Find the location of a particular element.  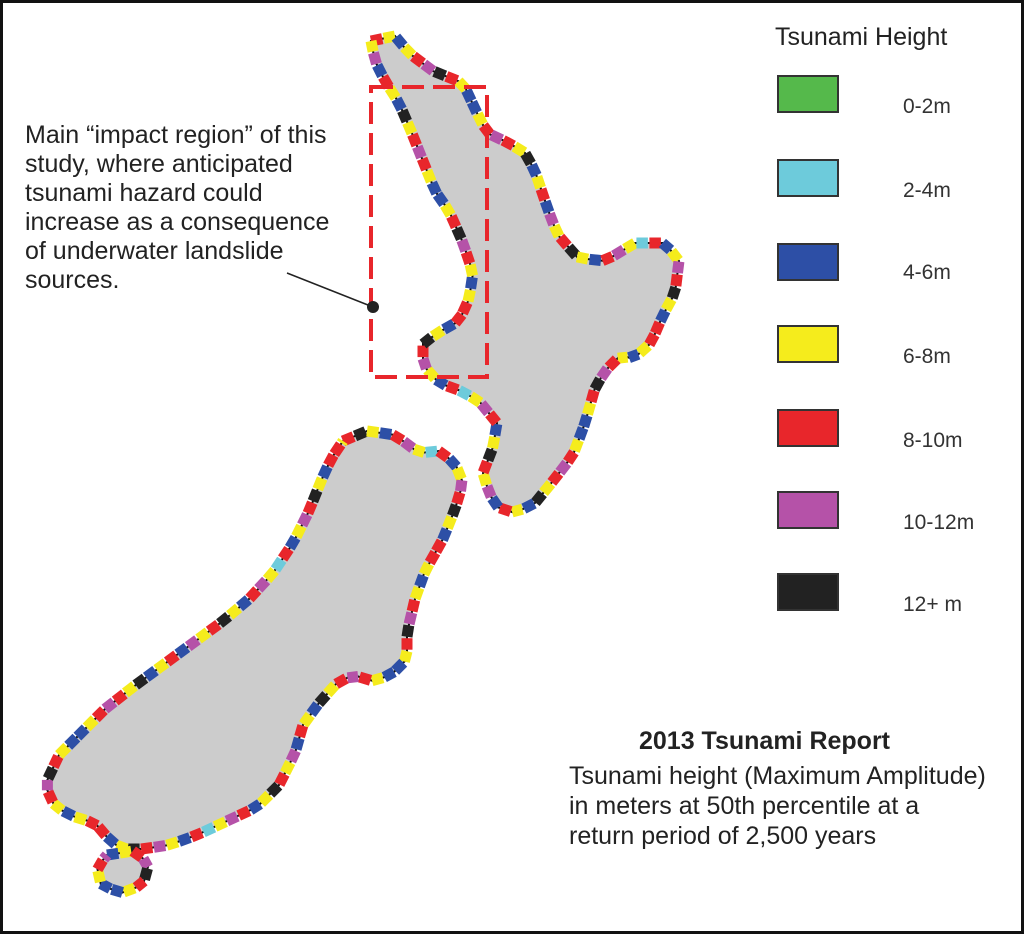

legend-label-4-6m: 4-6m is located at coordinates (927, 272).